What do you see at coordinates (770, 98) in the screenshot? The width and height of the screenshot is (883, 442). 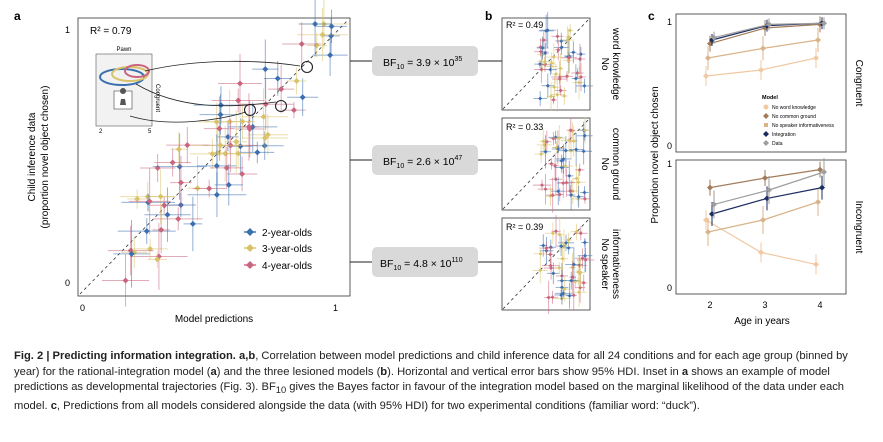 I see `panel-c-legend-title: Model` at bounding box center [770, 98].